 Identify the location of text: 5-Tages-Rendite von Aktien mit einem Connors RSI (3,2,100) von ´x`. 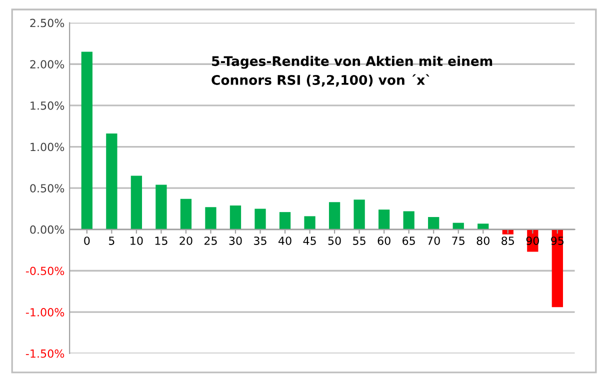
(352, 71).